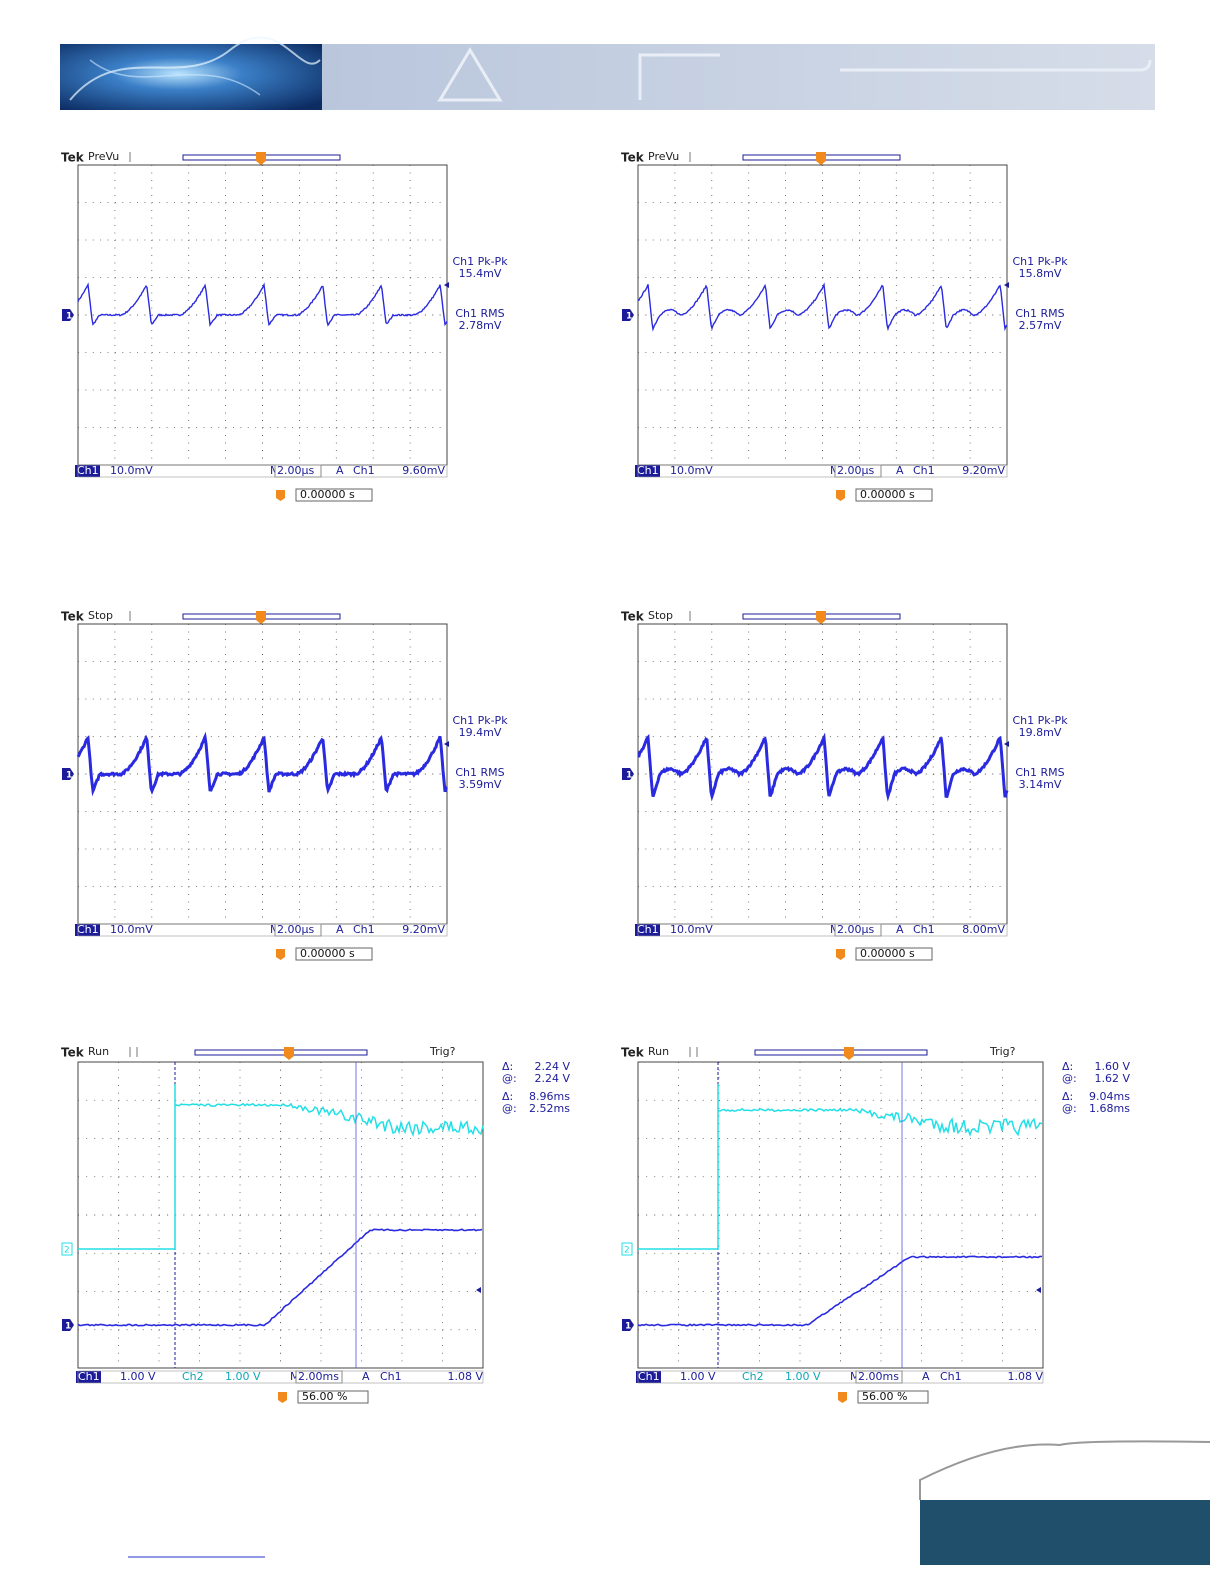 Image resolution: width=1225 pixels, height=1585 pixels. What do you see at coordinates (983, 929) in the screenshot?
I see `readout: 8.00mV` at bounding box center [983, 929].